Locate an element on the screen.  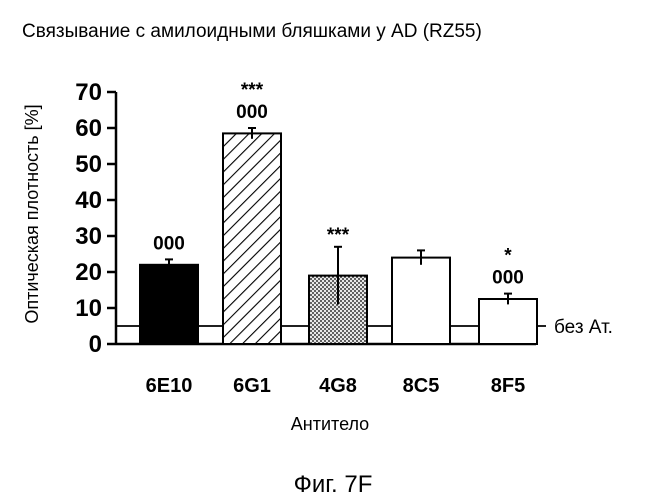
significance-stars-4G8: *** is located at coordinates (338, 235).